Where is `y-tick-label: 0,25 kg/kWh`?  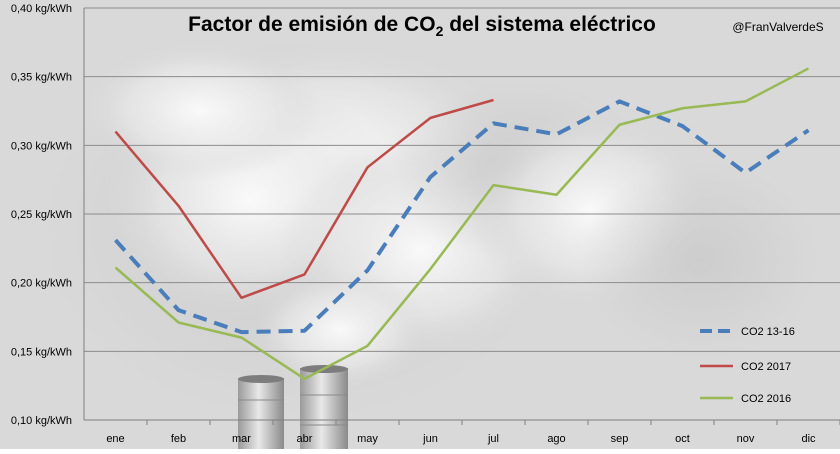
y-tick-label: 0,25 kg/kWh is located at coordinates (41, 215).